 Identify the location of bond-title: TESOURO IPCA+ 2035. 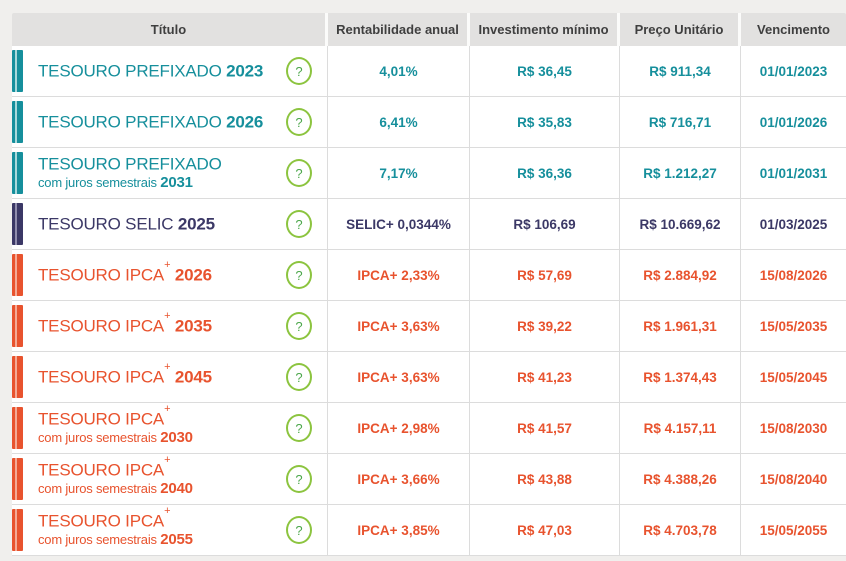
(125, 322).